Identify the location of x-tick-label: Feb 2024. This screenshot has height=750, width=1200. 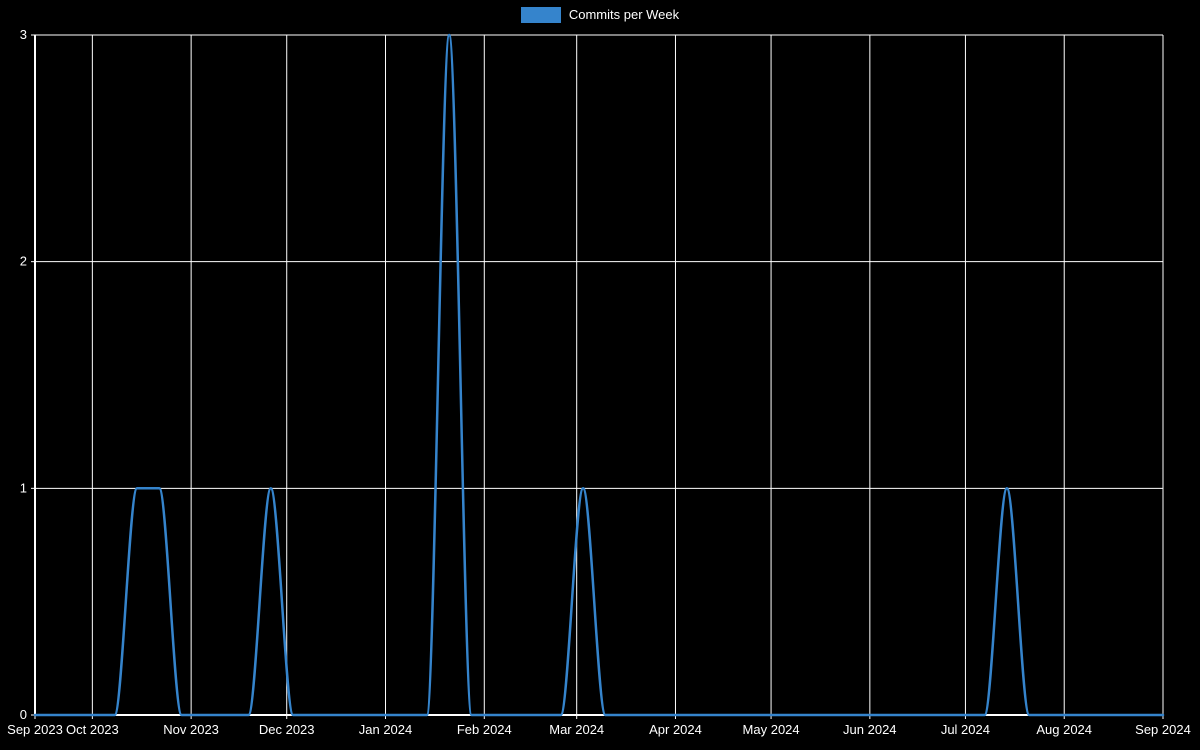
(484, 729).